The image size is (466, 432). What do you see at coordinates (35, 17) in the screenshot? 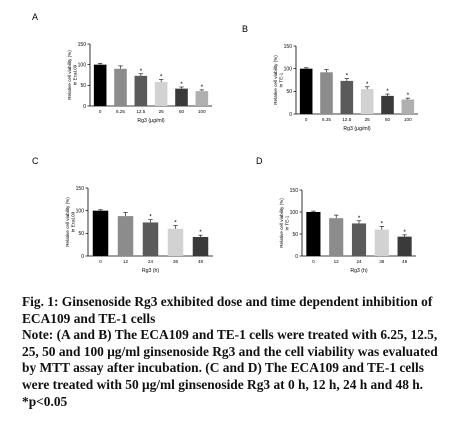
I see `panel-letter-a: A` at bounding box center [35, 17].